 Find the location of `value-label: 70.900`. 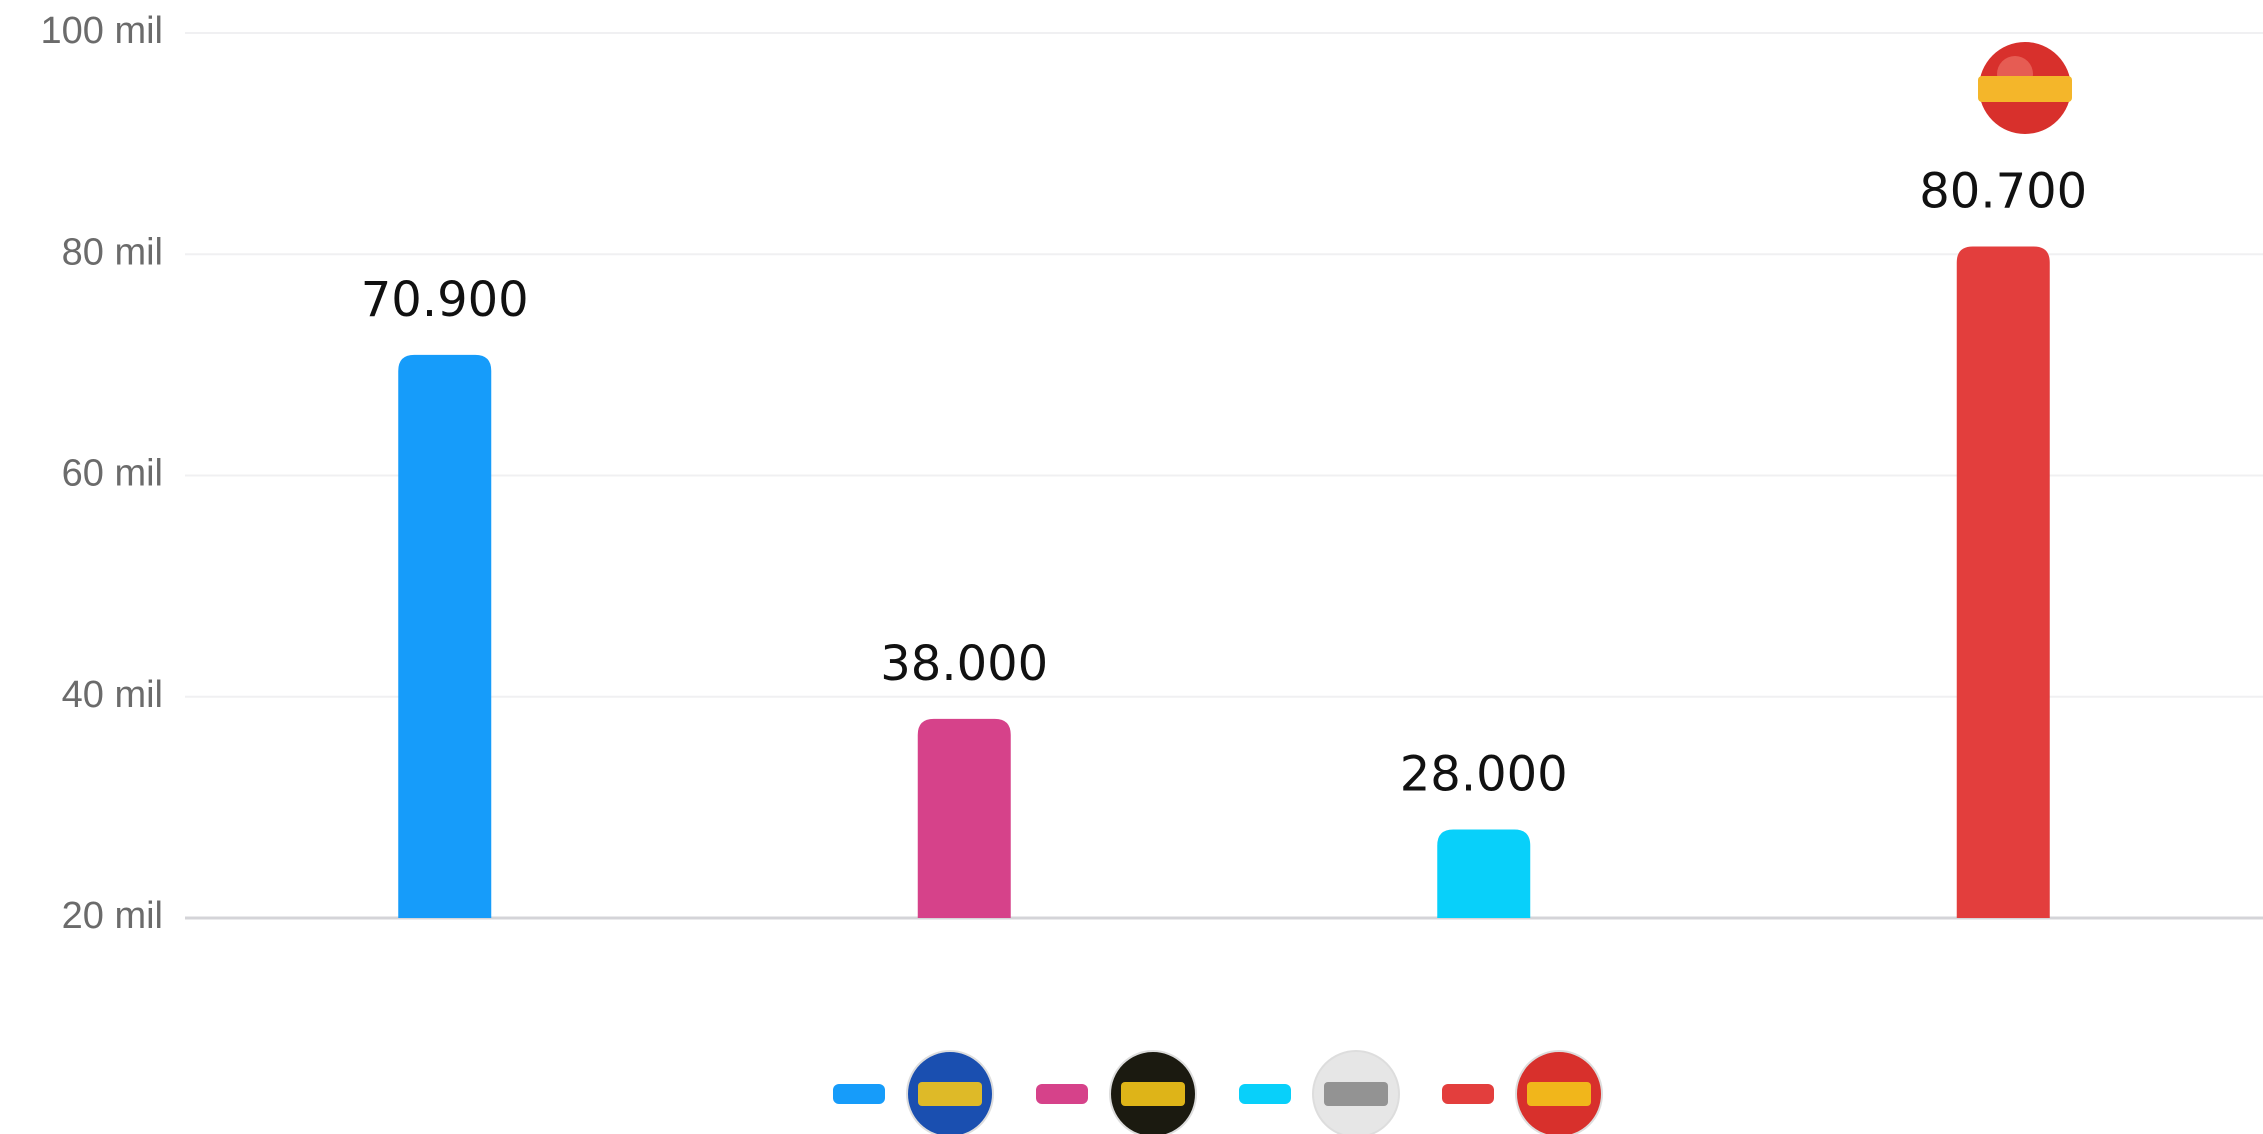

value-label: 70.900 is located at coordinates (445, 300).